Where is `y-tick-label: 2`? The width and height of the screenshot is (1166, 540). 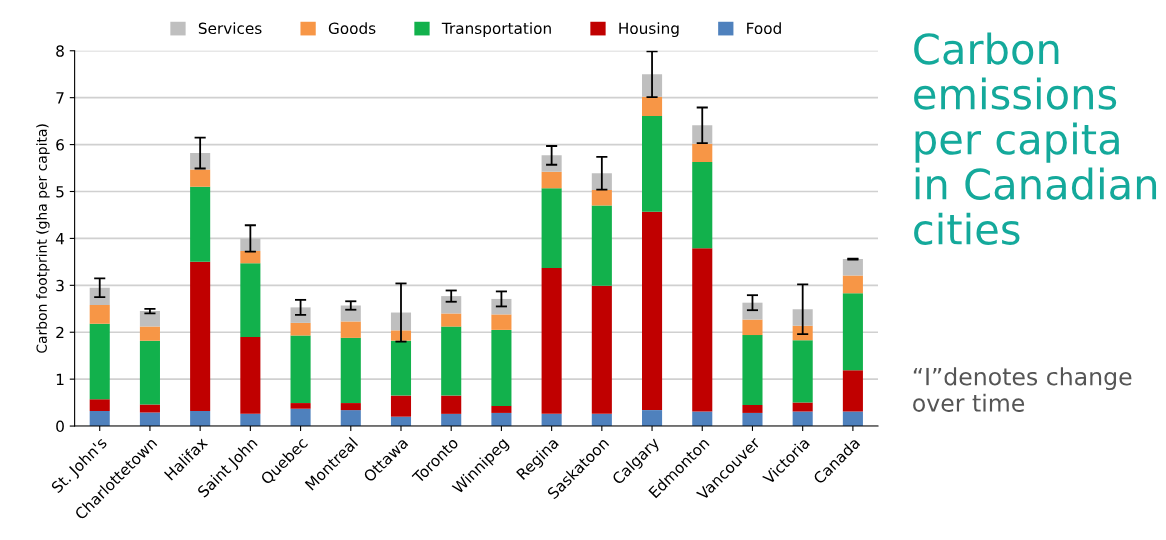 y-tick-label: 2 is located at coordinates (60, 332).